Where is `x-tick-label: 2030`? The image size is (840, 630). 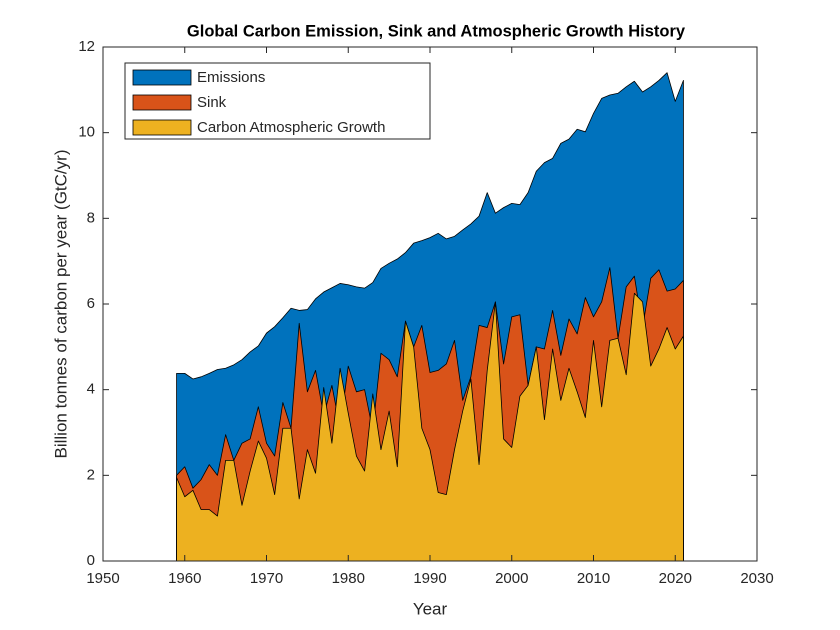 x-tick-label: 2030 is located at coordinates (756, 578).